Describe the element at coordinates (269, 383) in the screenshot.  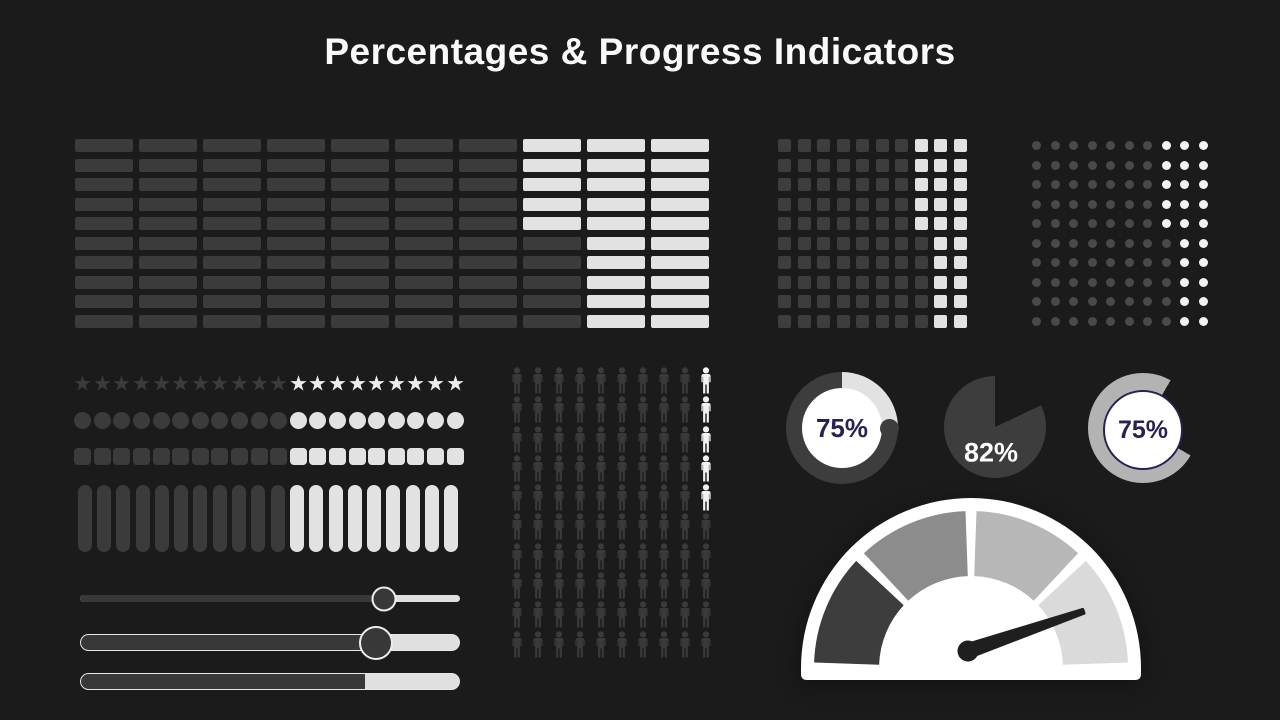
I see `star-rating-row` at that location.